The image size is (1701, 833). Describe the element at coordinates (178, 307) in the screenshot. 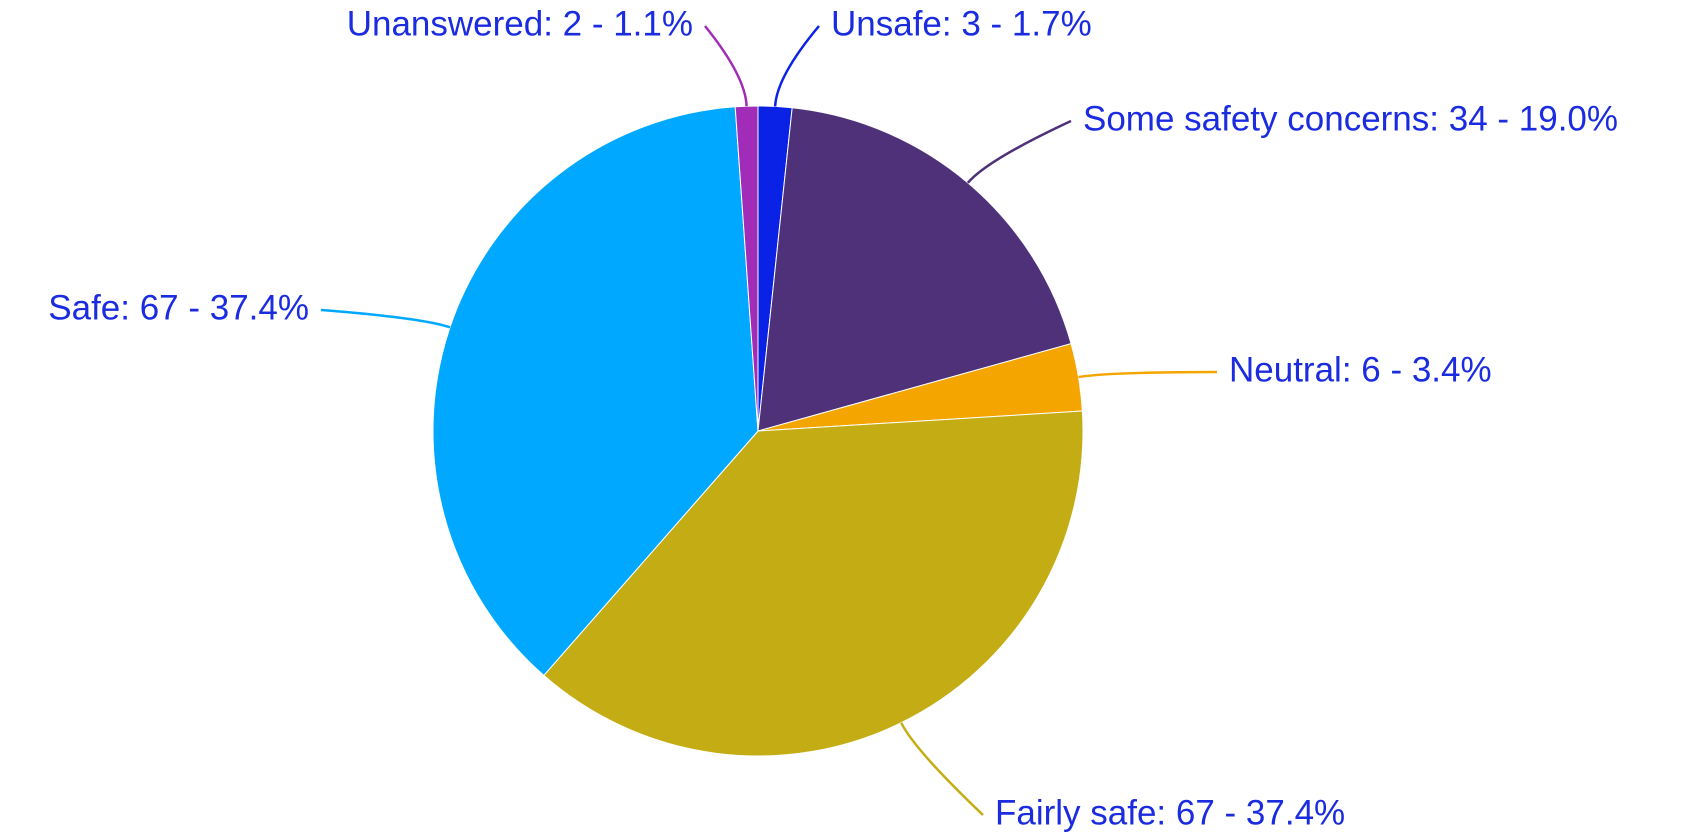

I see `data-label: Safe: 67 - 37.4%` at that location.